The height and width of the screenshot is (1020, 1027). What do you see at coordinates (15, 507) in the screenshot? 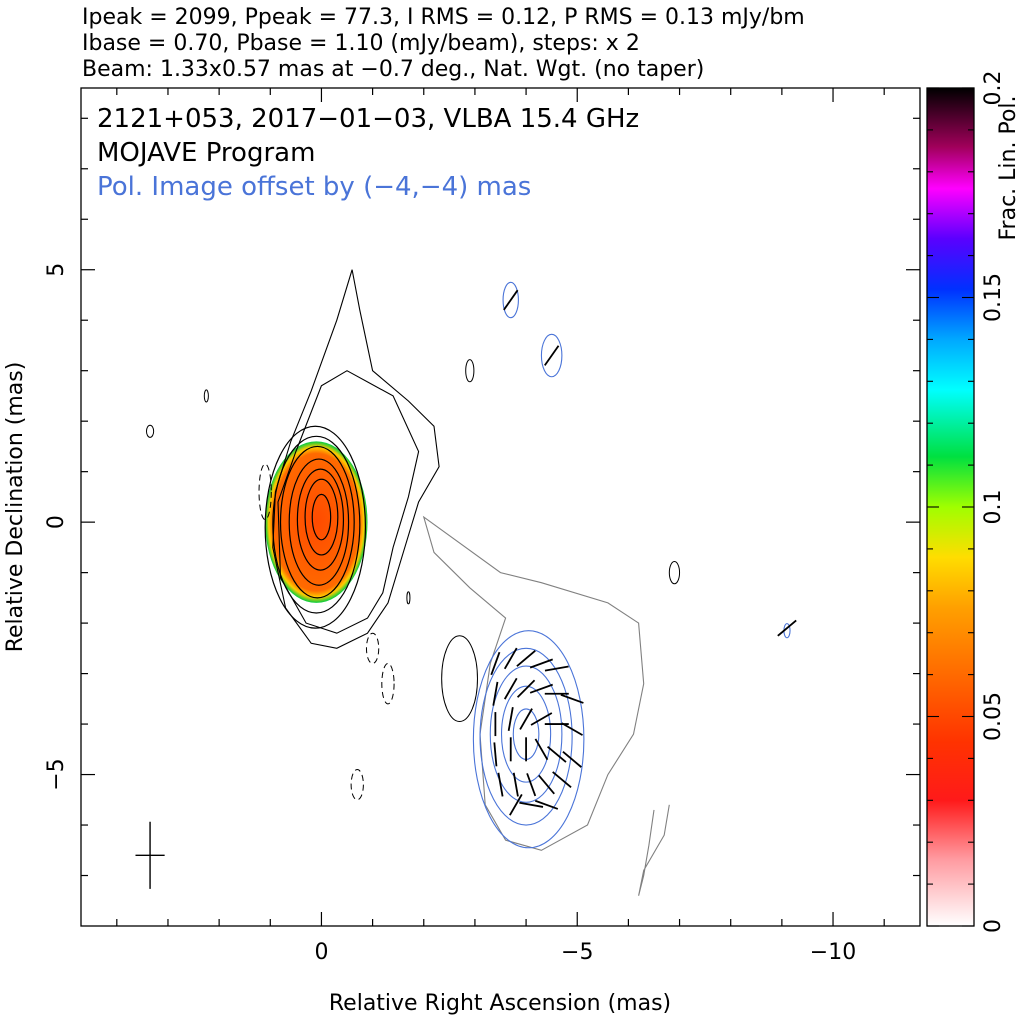
I see `y-axis-label: Relative Declination (mas)` at bounding box center [15, 507].